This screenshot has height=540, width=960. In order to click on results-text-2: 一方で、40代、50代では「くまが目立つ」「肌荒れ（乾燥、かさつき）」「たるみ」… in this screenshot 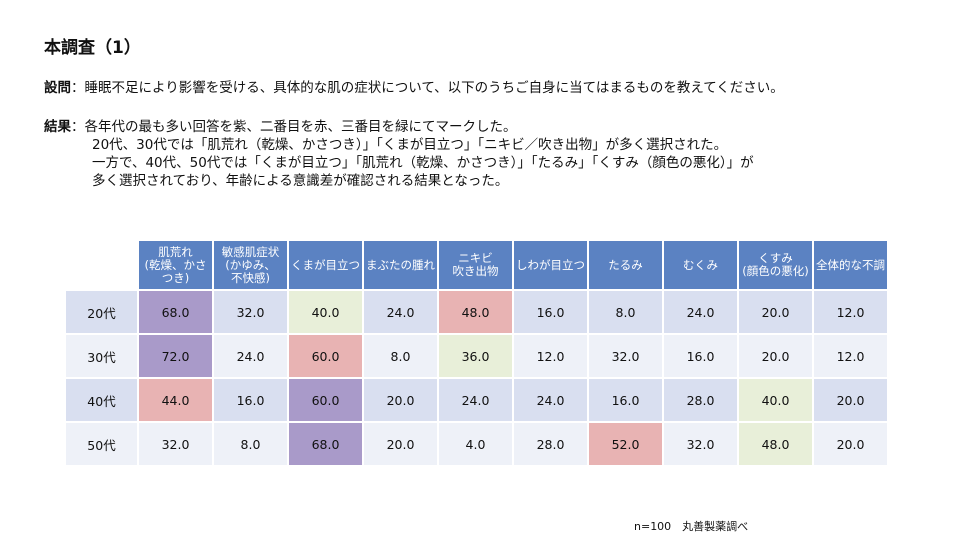, I will do `click(423, 163)`.